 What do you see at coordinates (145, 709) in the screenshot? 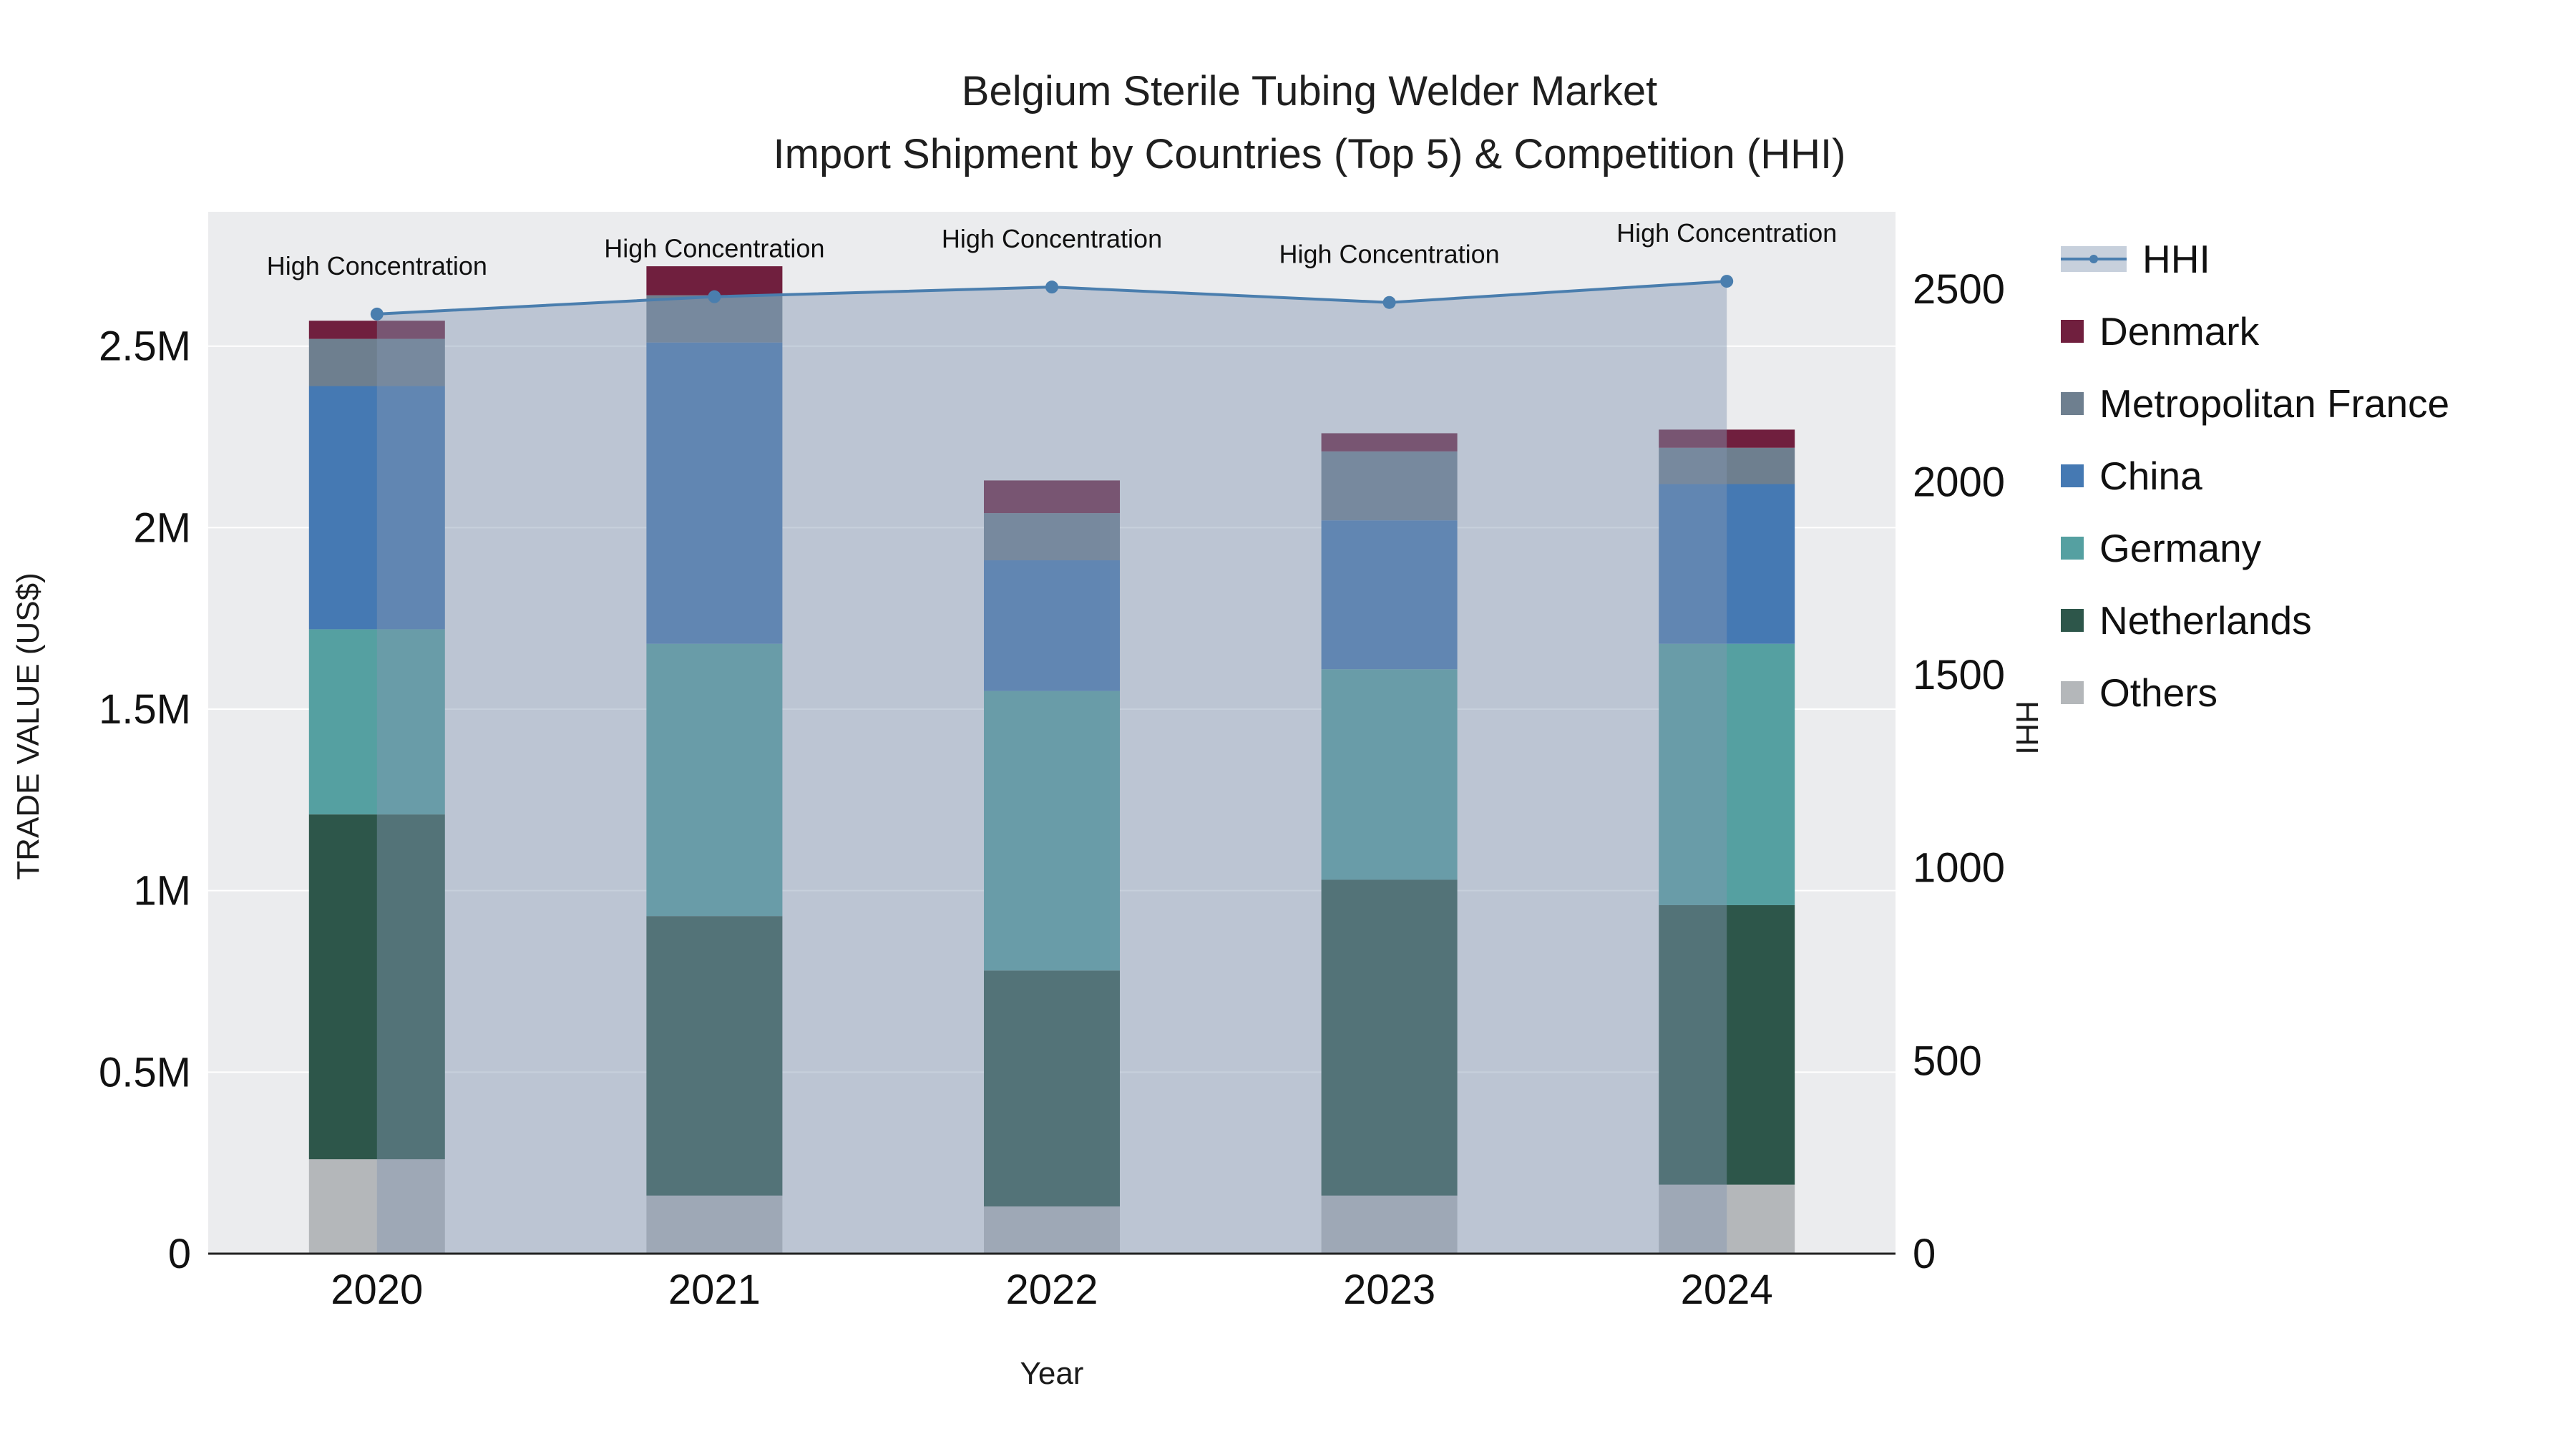
I see `y-tick-label: 1.5M` at bounding box center [145, 709].